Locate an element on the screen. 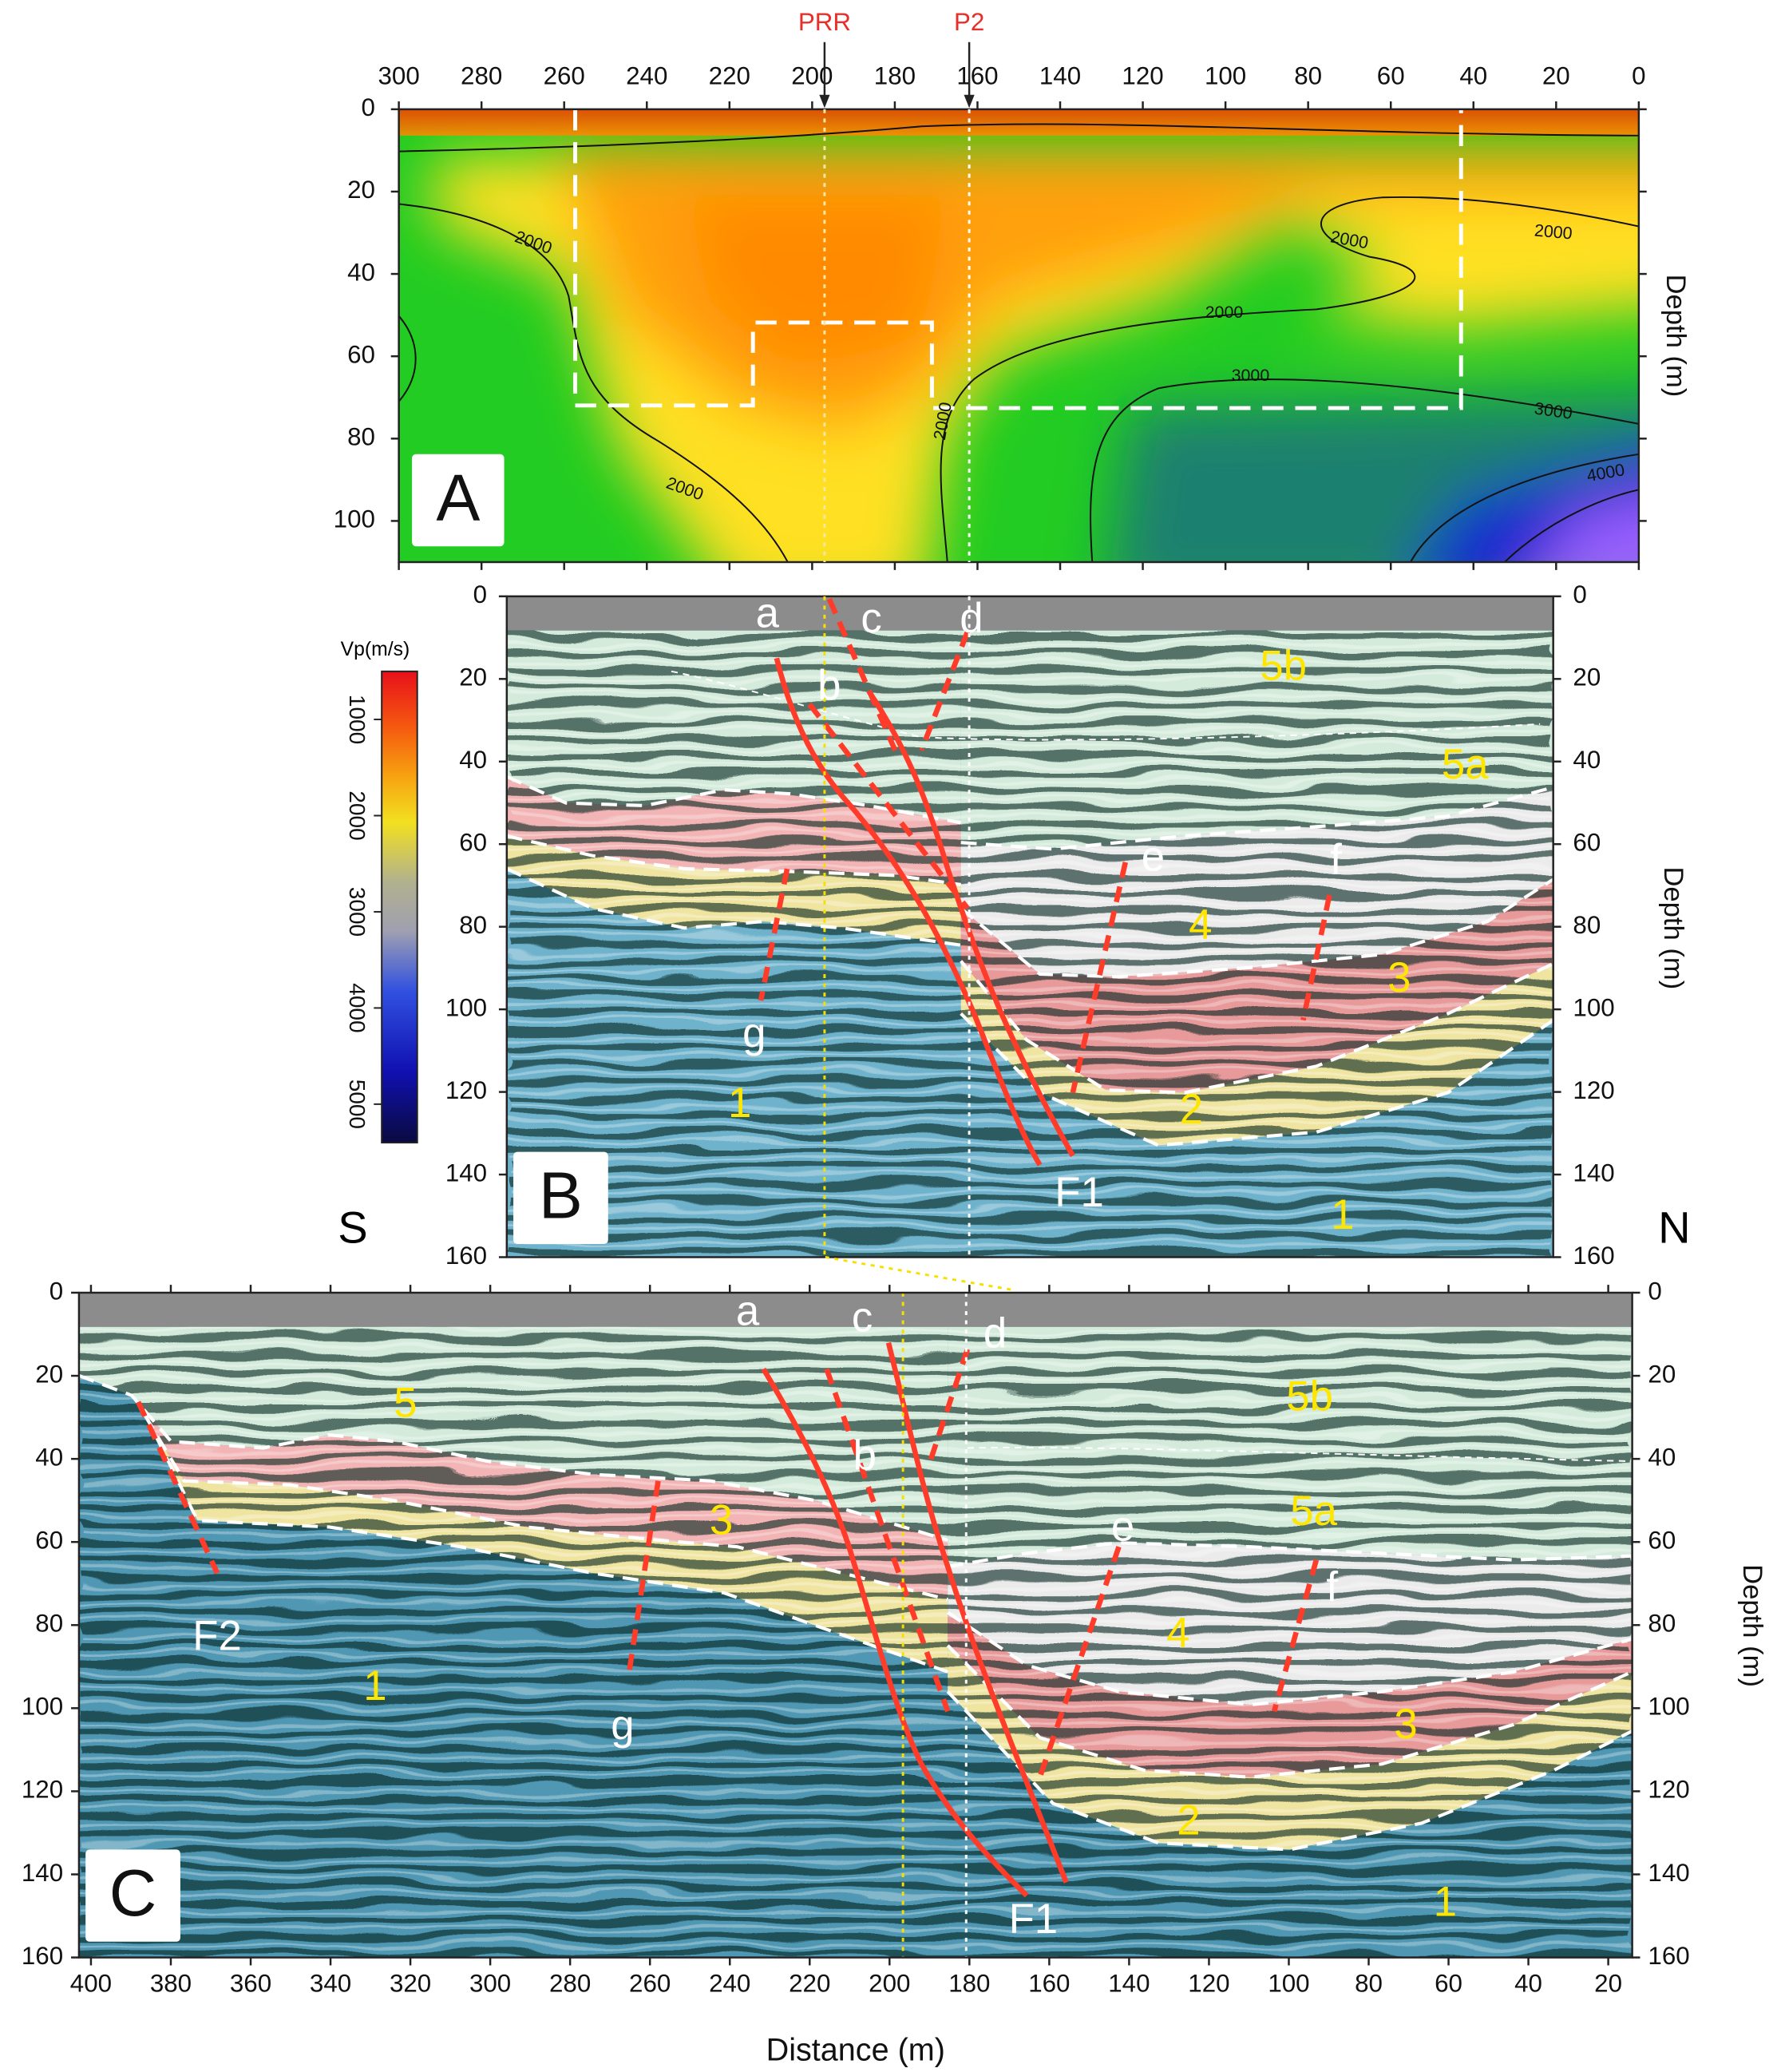 The width and height of the screenshot is (1777, 2072). colorbar-tick-label: 2000 is located at coordinates (357, 815).